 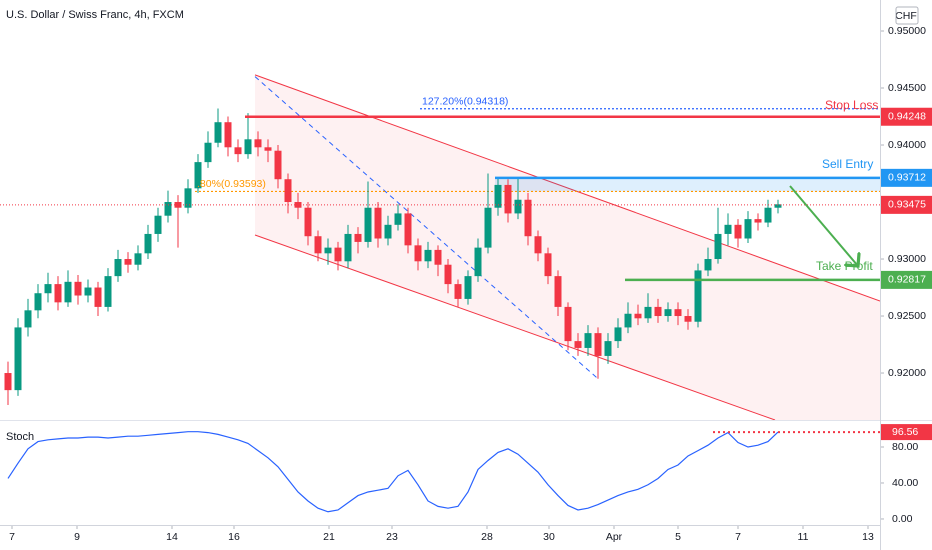 I want to click on stoch-tick-label: 0.00, so click(x=902, y=519).